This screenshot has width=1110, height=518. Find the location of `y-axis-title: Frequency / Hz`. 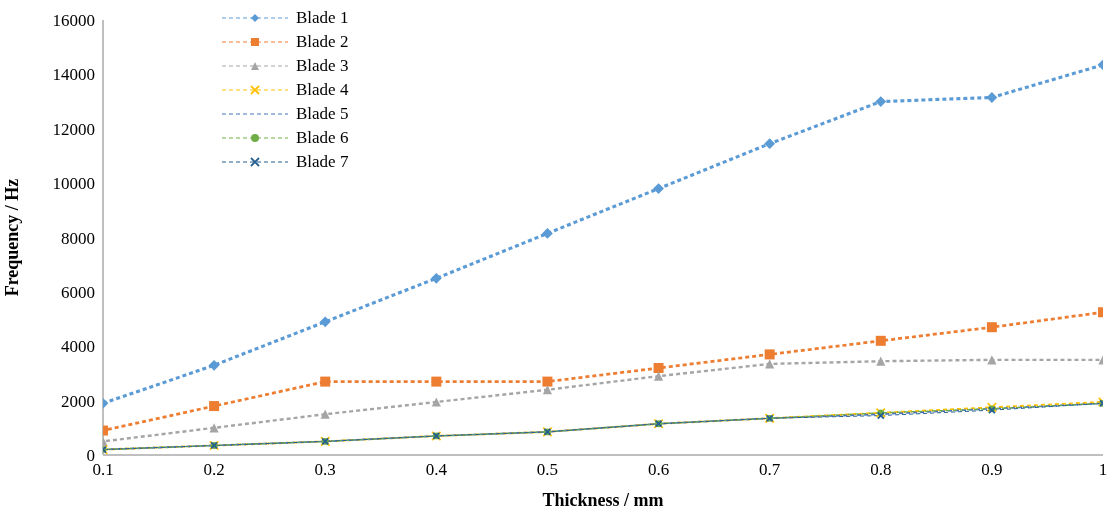

y-axis-title: Frequency / Hz is located at coordinates (12, 237).